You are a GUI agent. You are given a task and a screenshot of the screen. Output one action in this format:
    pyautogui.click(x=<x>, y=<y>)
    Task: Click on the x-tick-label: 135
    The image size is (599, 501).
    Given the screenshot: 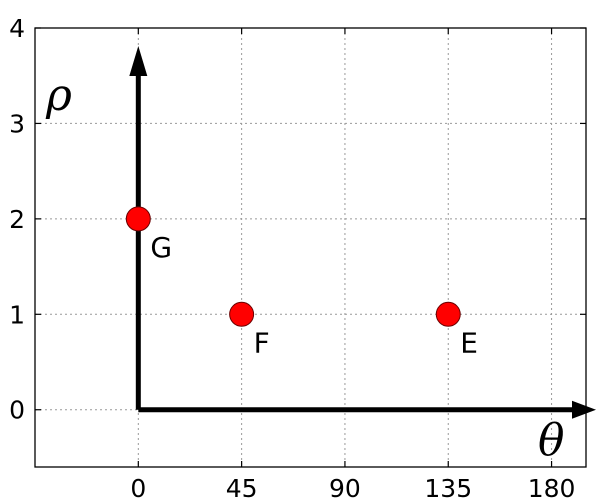 What is the action you would take?
    pyautogui.click(x=448, y=487)
    